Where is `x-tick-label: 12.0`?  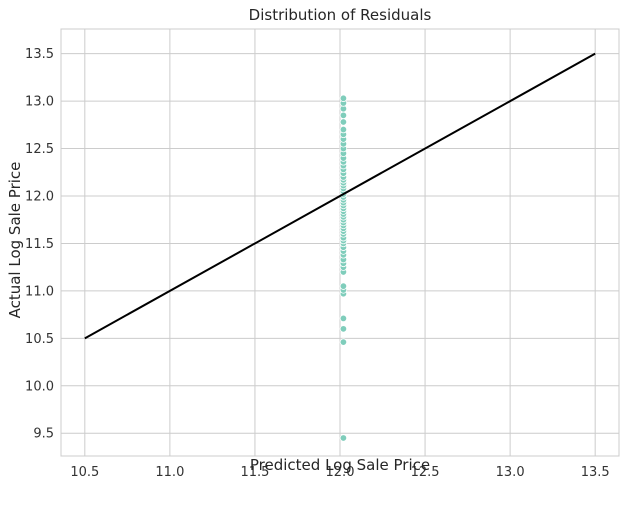
x-tick-label: 12.0 is located at coordinates (340, 472).